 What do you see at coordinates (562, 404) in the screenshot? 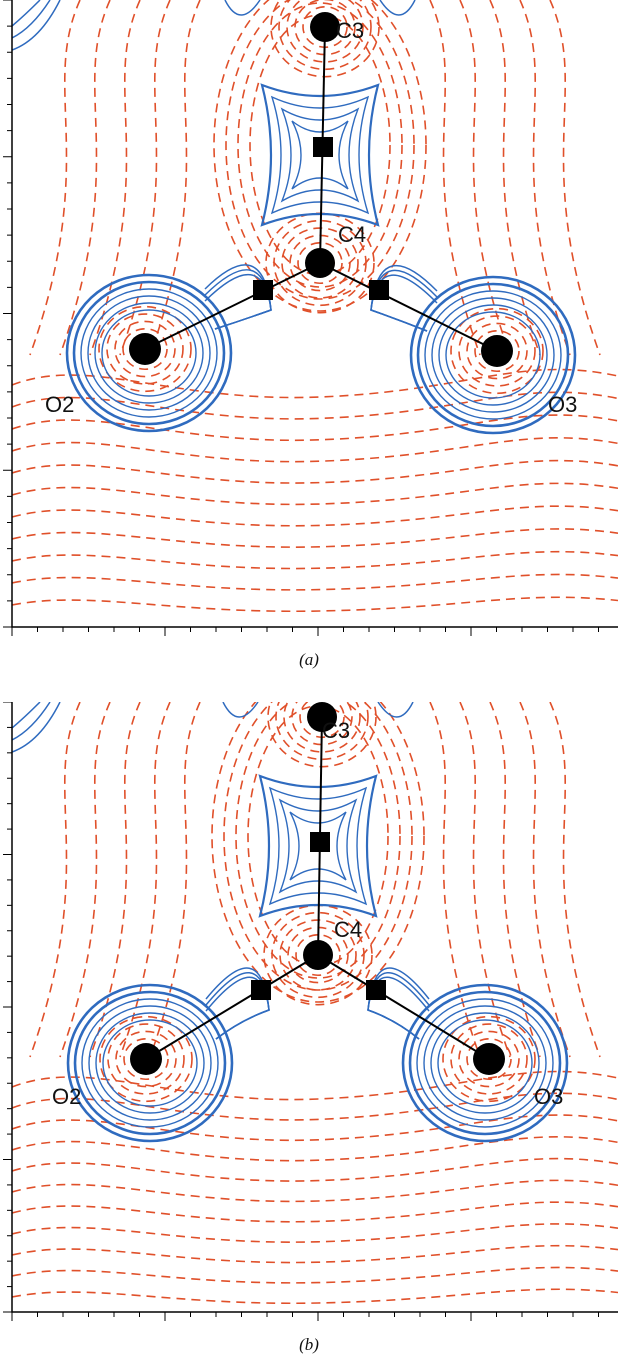
I see `atom-label-o3: O3` at bounding box center [562, 404].